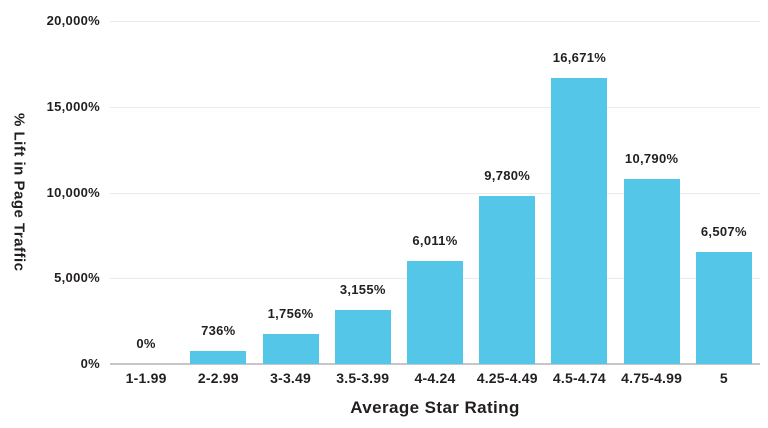 Image resolution: width=768 pixels, height=428 pixels. What do you see at coordinates (73, 106) in the screenshot?
I see `y-tick-label: 15,000%` at bounding box center [73, 106].